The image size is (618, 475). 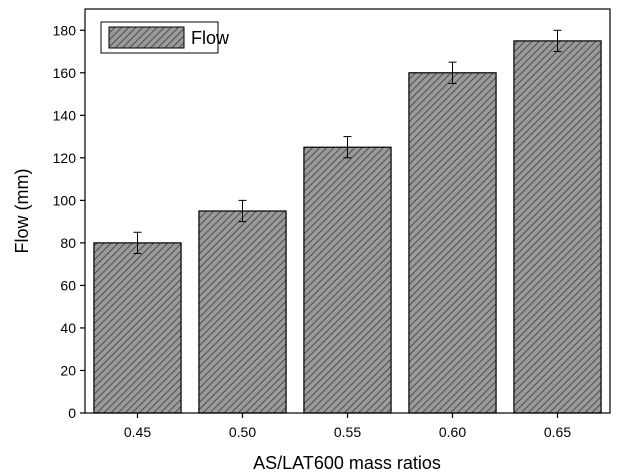 I want to click on x-tick-label: 0.55, so click(x=347, y=432).